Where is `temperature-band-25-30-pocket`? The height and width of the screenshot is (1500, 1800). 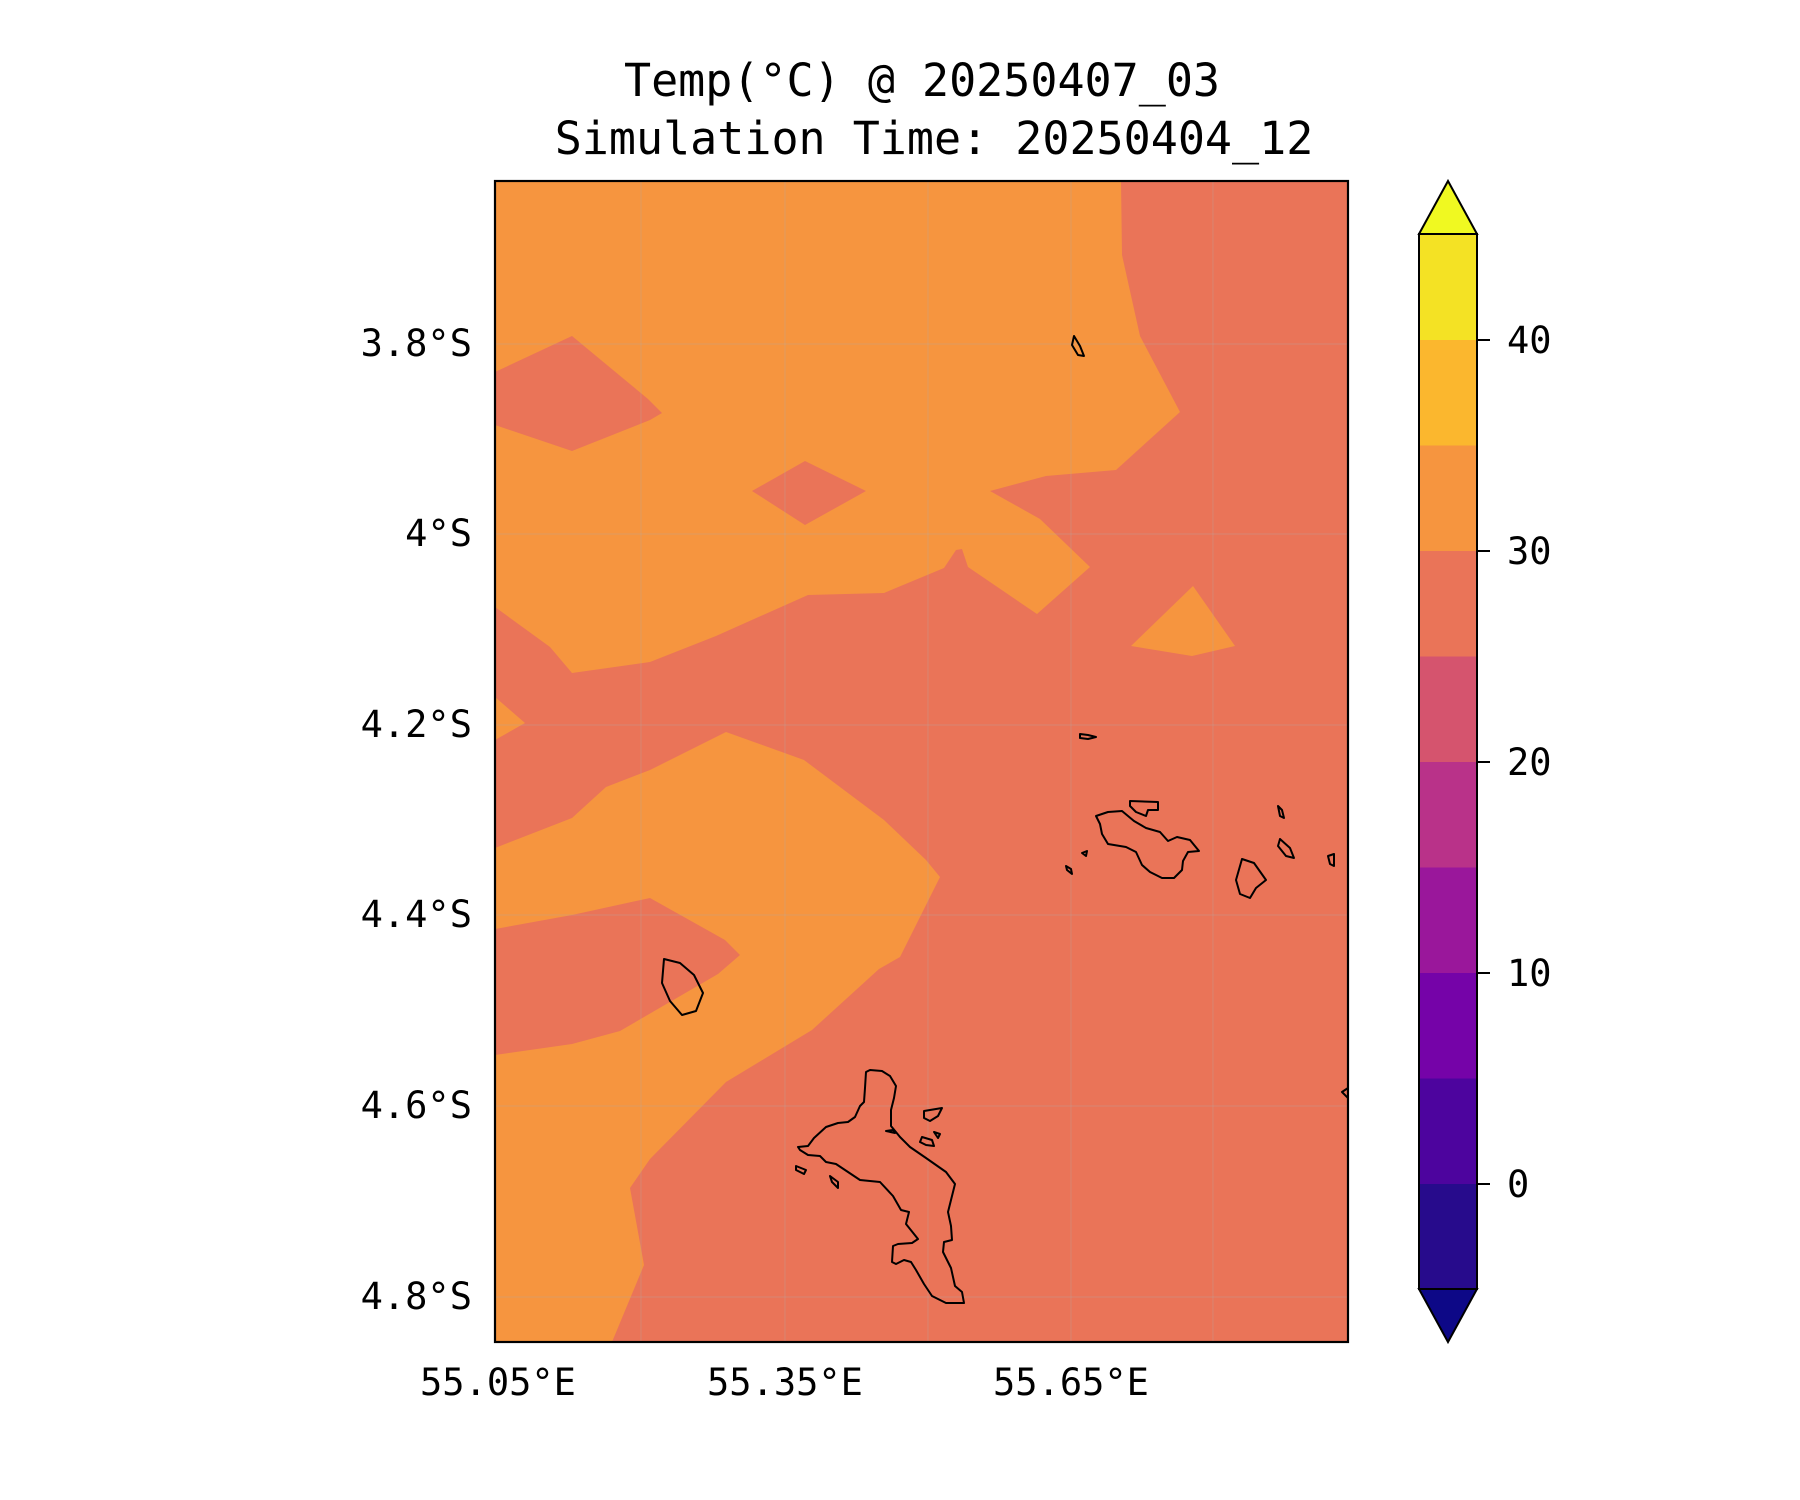
temperature-band-25-30-pocket is located at coordinates (809, 493).